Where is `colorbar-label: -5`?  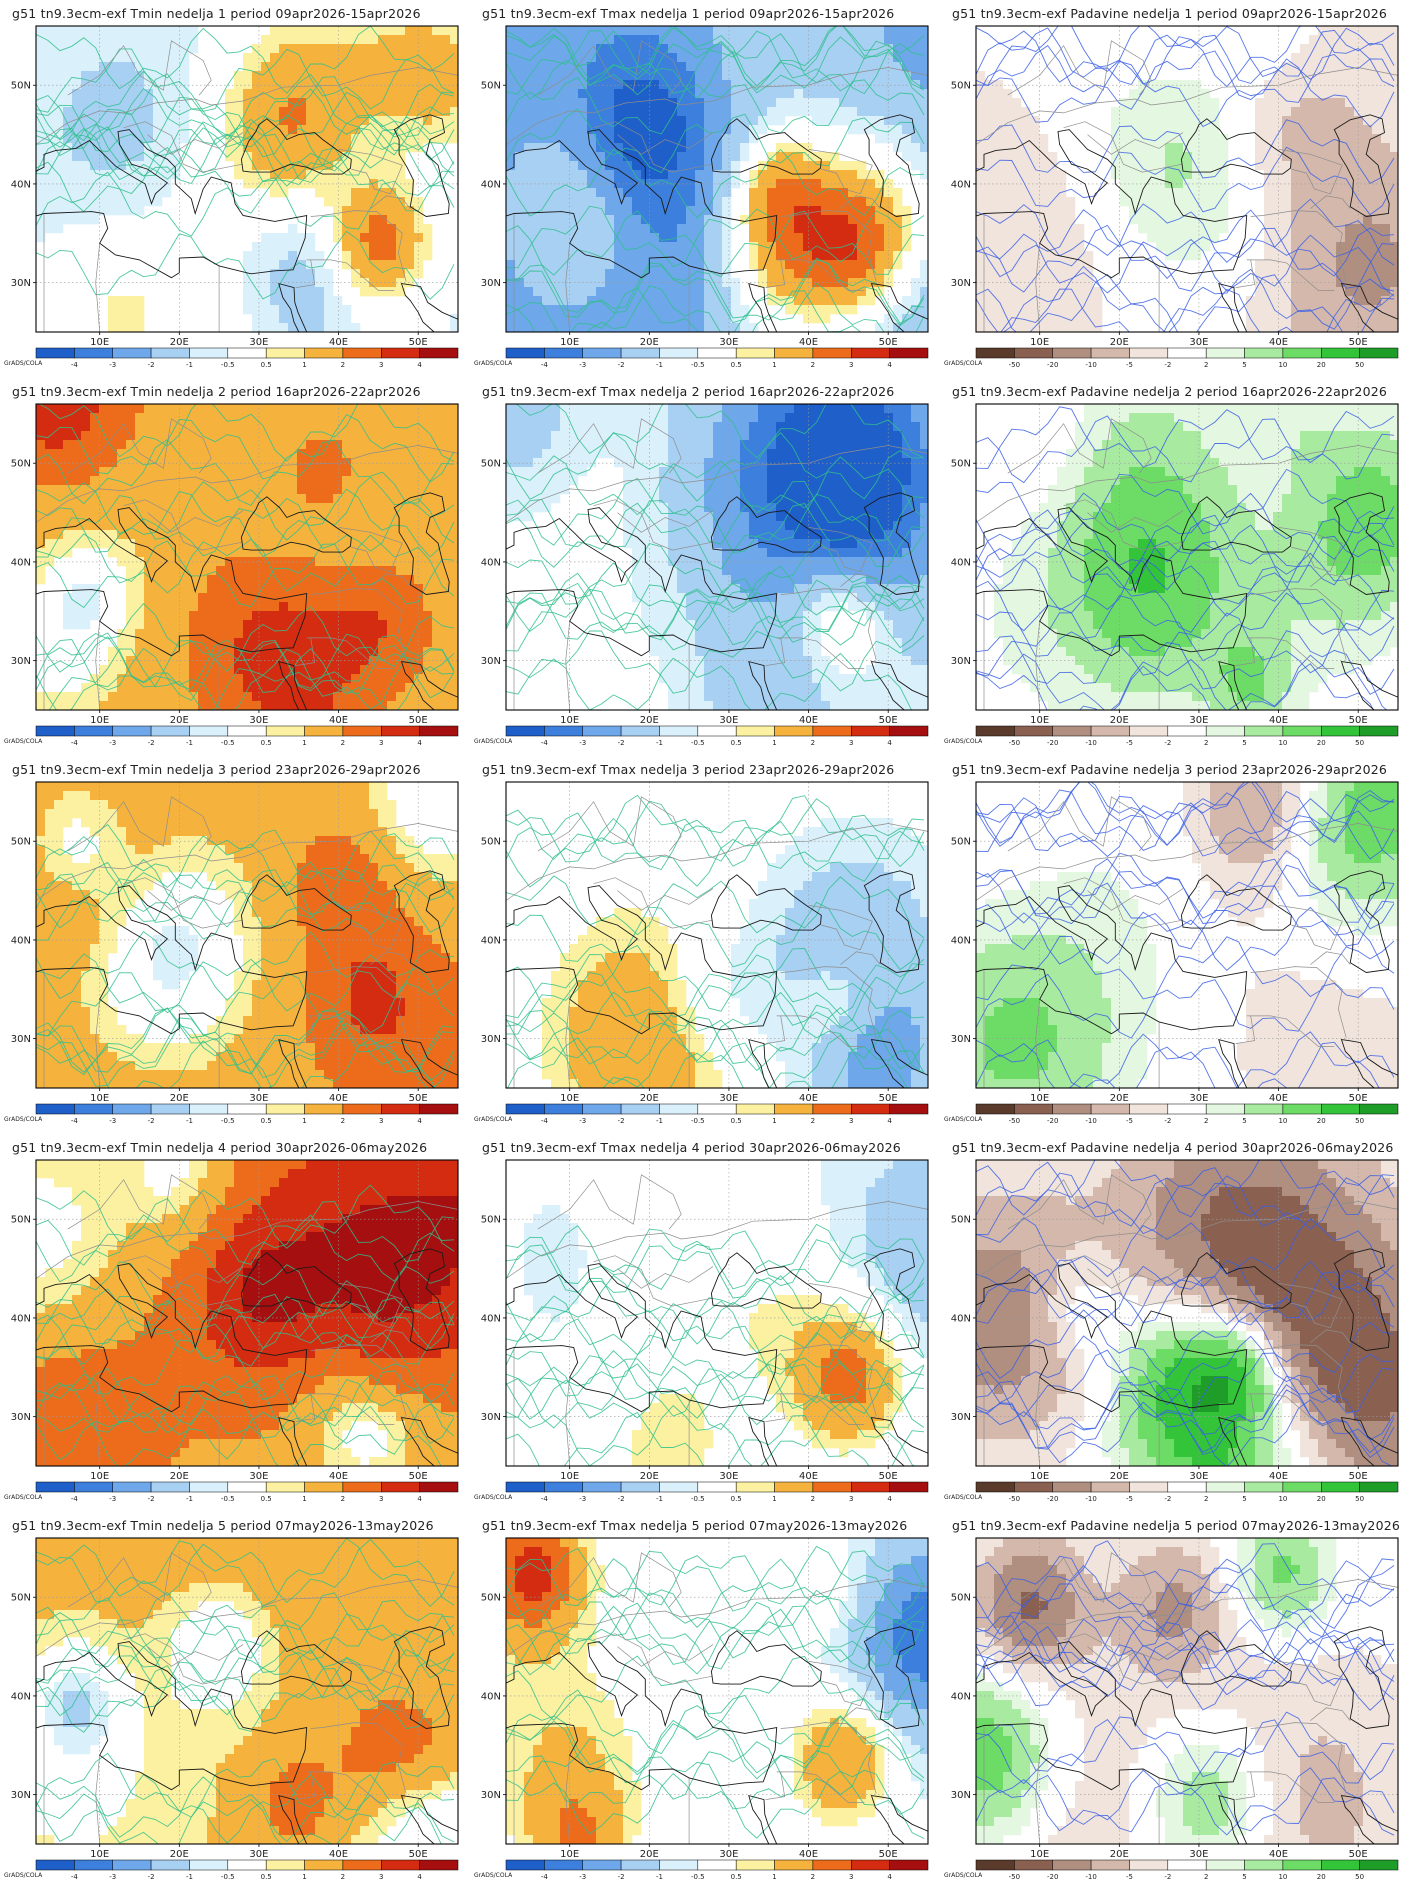
colorbar-label: -5 is located at coordinates (1129, 1121).